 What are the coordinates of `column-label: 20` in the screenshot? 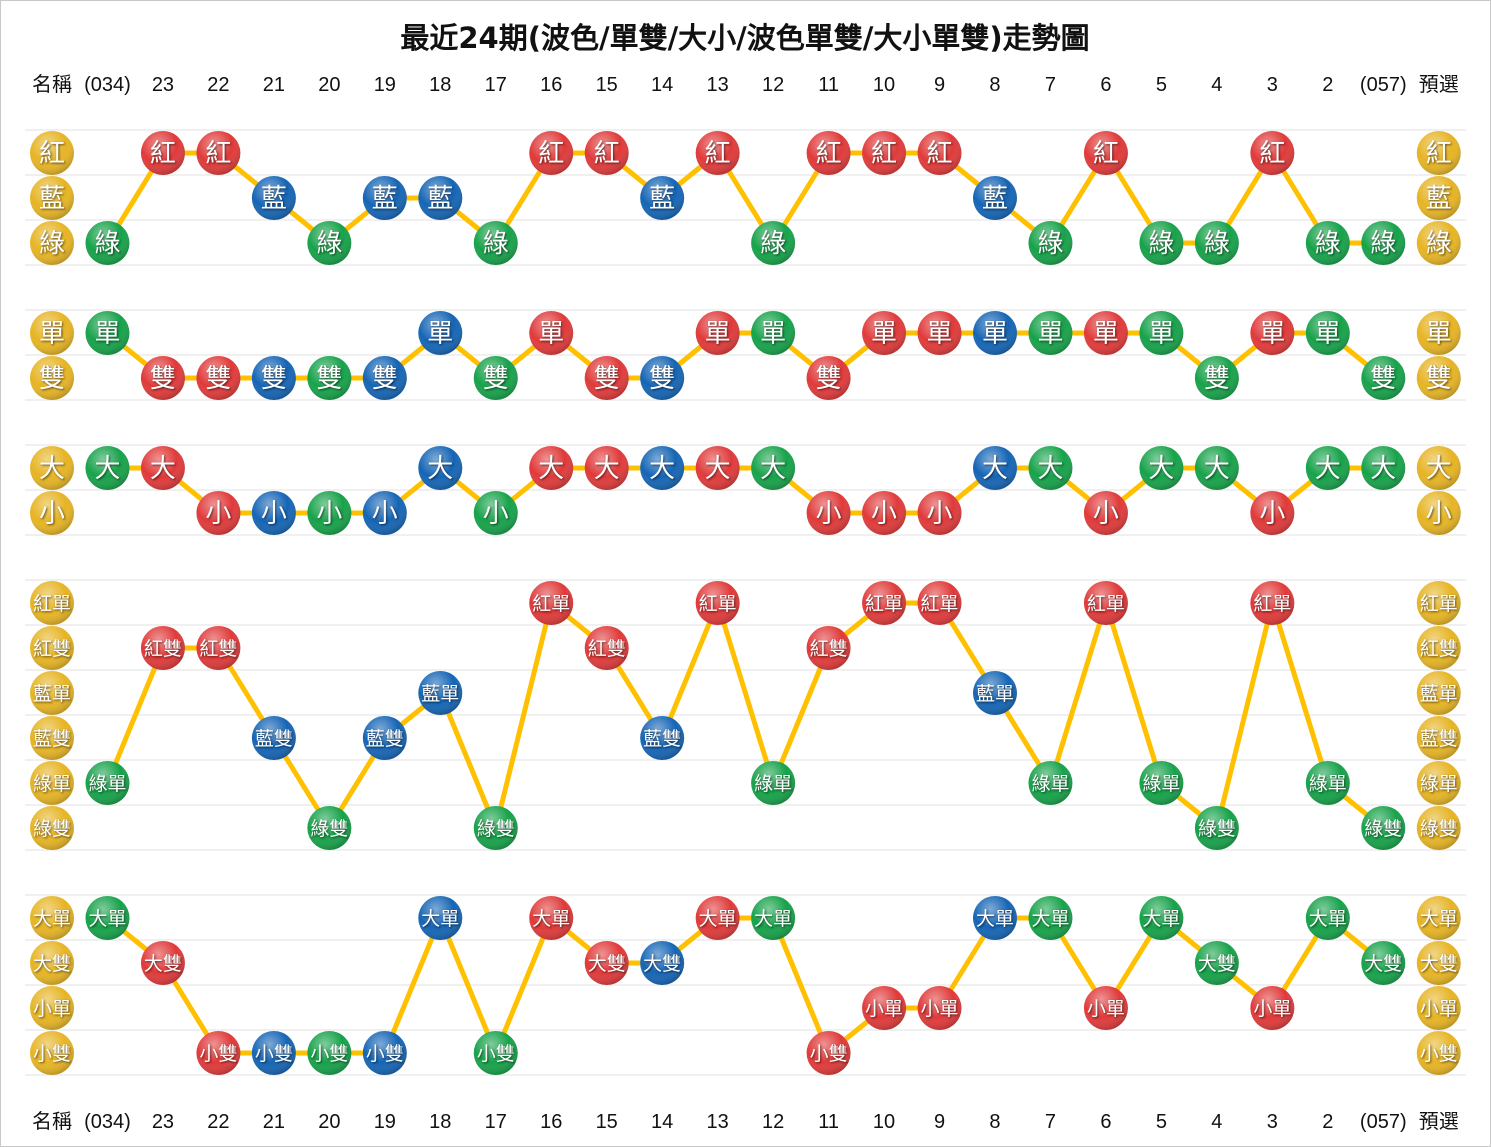 It's located at (329, 1122).